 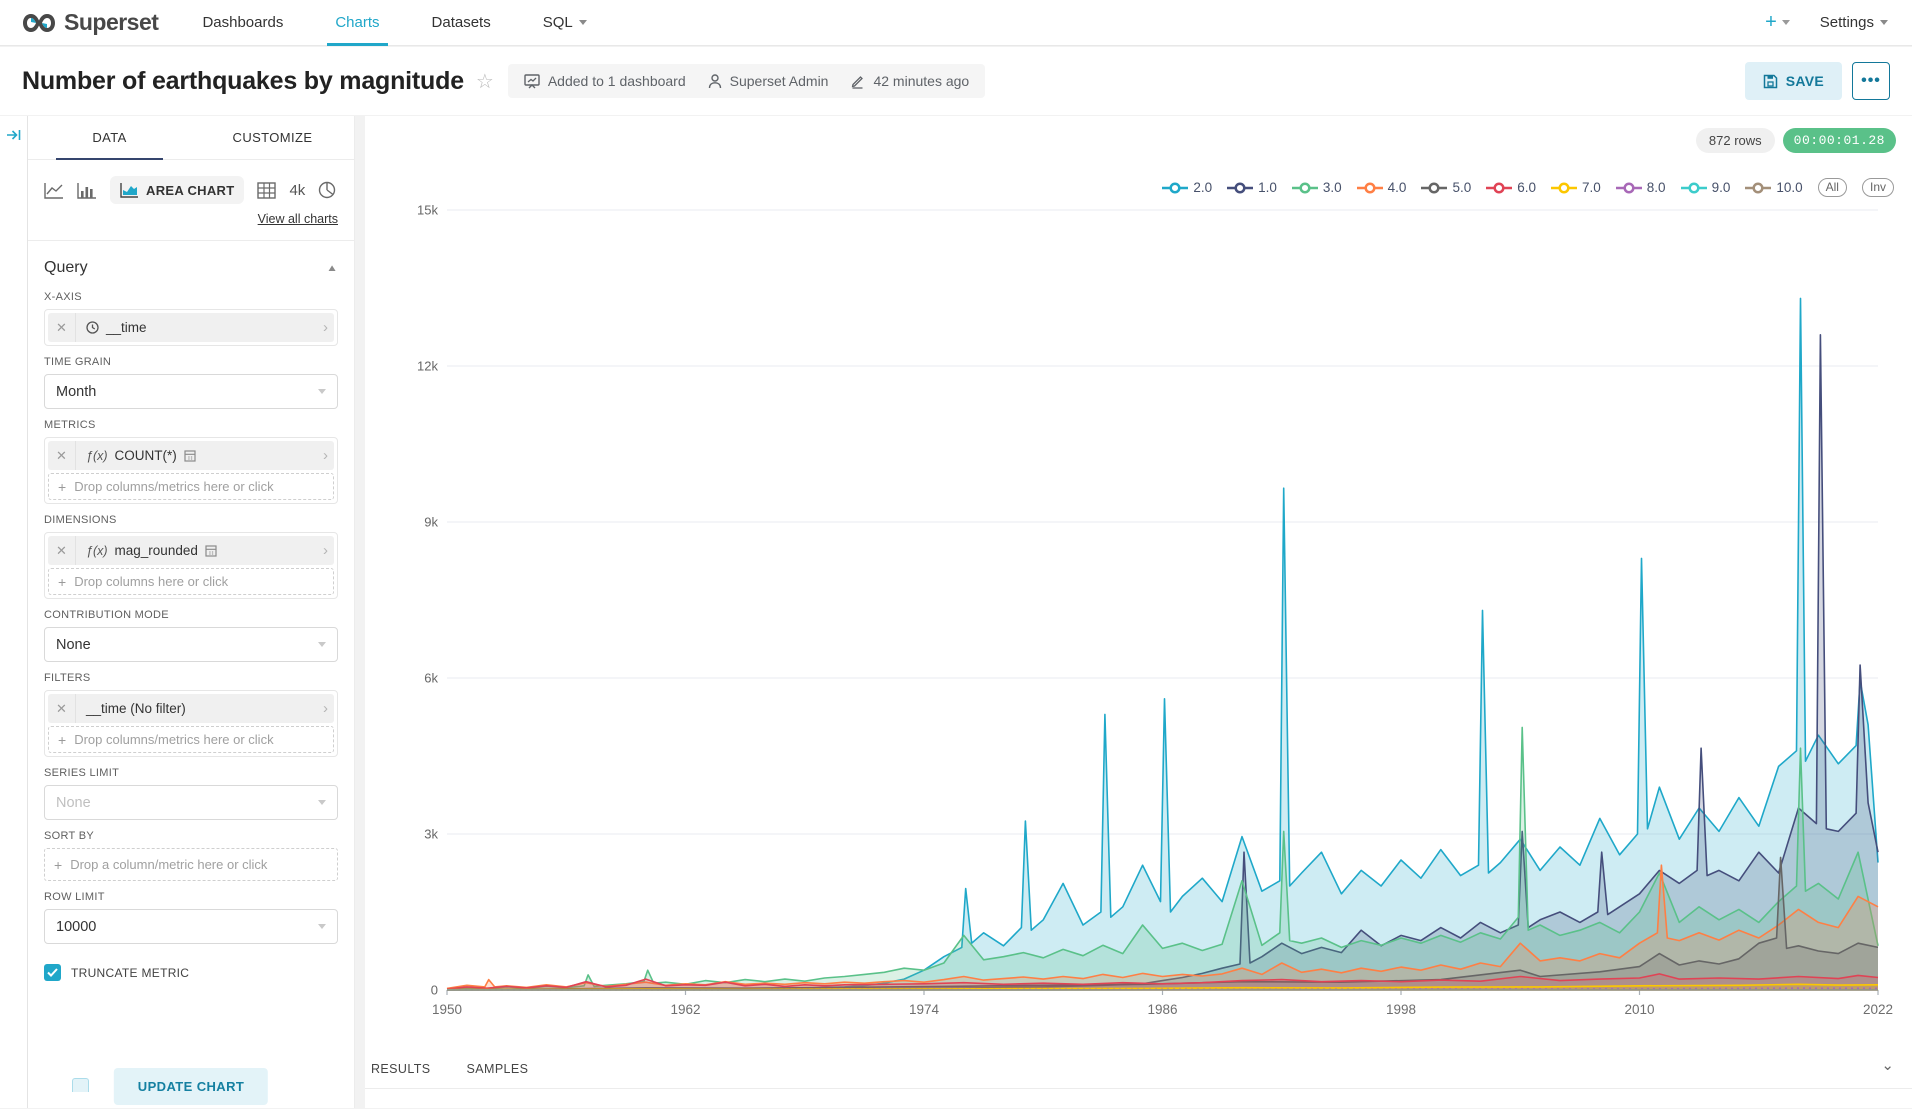 What do you see at coordinates (427, 366) in the screenshot?
I see `y-axis-tick-label: 12k` at bounding box center [427, 366].